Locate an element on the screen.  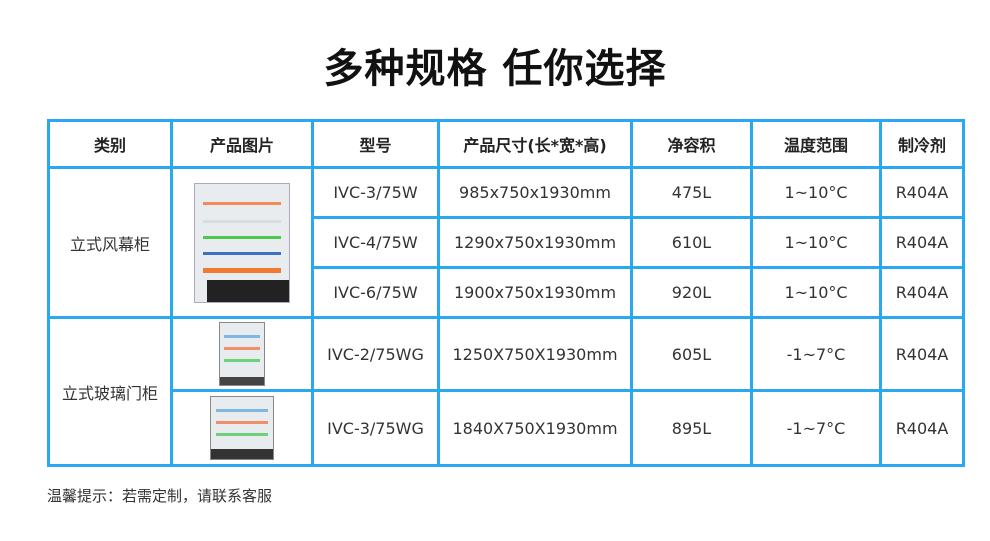
category-cell: 立式风幕柜 is located at coordinates (110, 242).